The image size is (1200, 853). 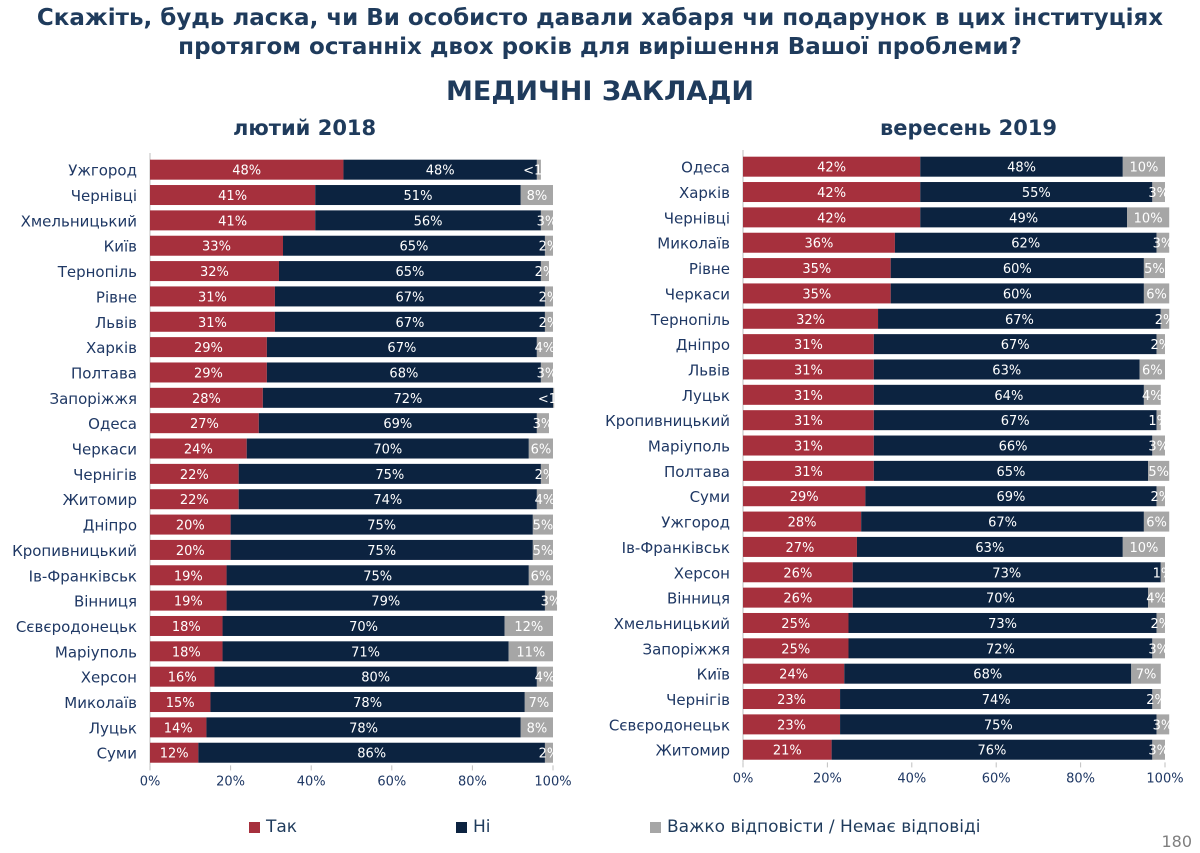 I want to click on legend-swatch-hard, so click(x=655, y=827).